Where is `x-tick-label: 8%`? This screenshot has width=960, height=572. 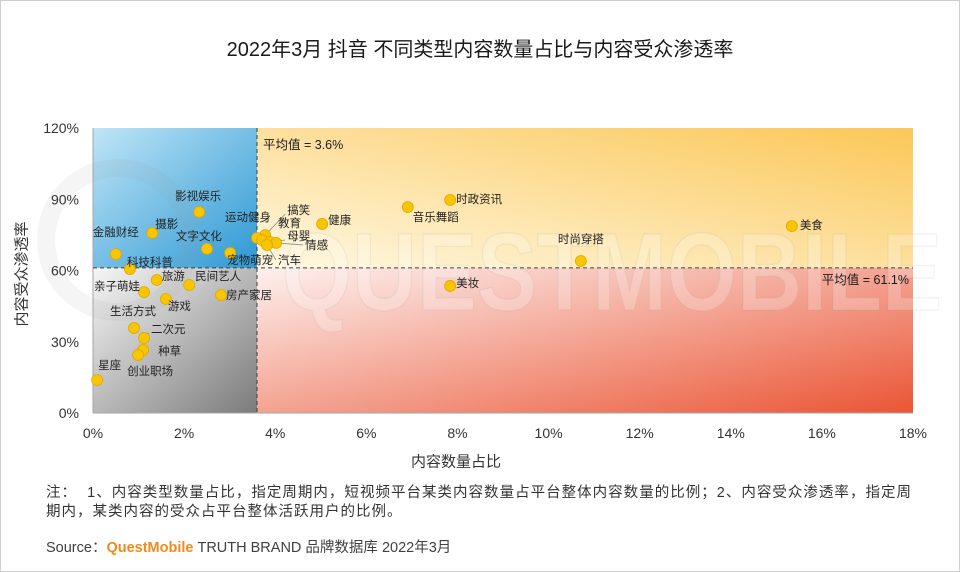
x-tick-label: 8% is located at coordinates (457, 433).